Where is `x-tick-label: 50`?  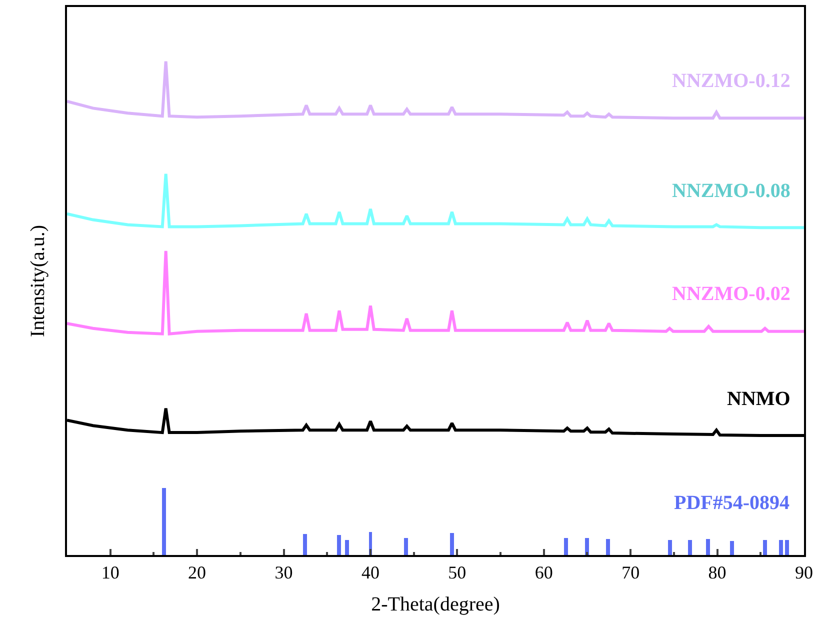 x-tick-label: 50 is located at coordinates (457, 572).